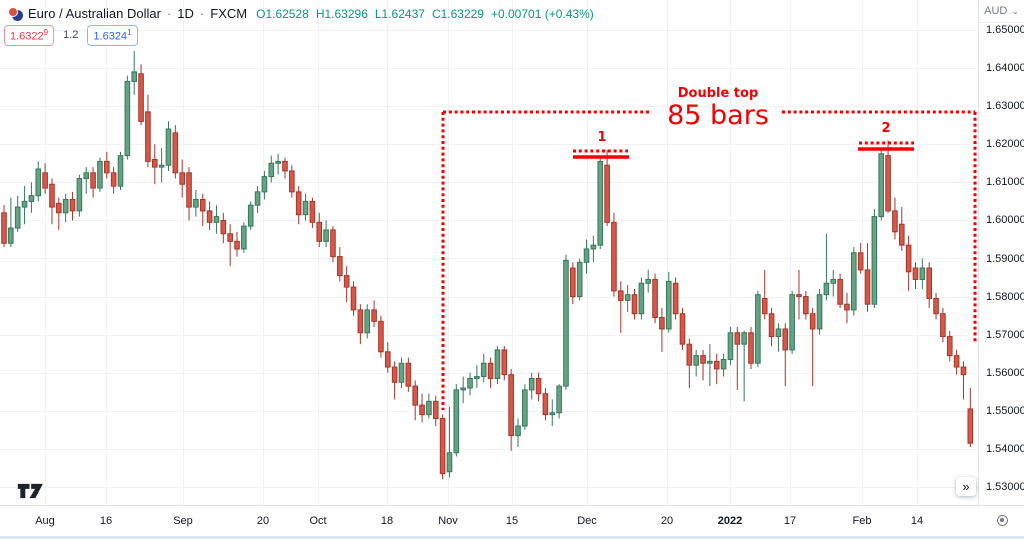 This screenshot has width=1024, height=539. Describe the element at coordinates (718, 115) in the screenshot. I see `annotation-text: 85 bars` at that location.